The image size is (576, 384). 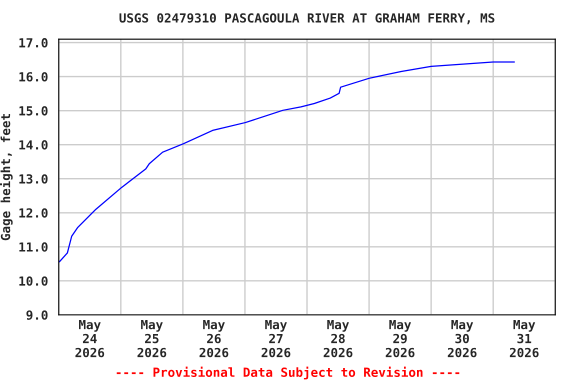 I want to click on y-tick-label: 11.0, so click(x=33, y=247).